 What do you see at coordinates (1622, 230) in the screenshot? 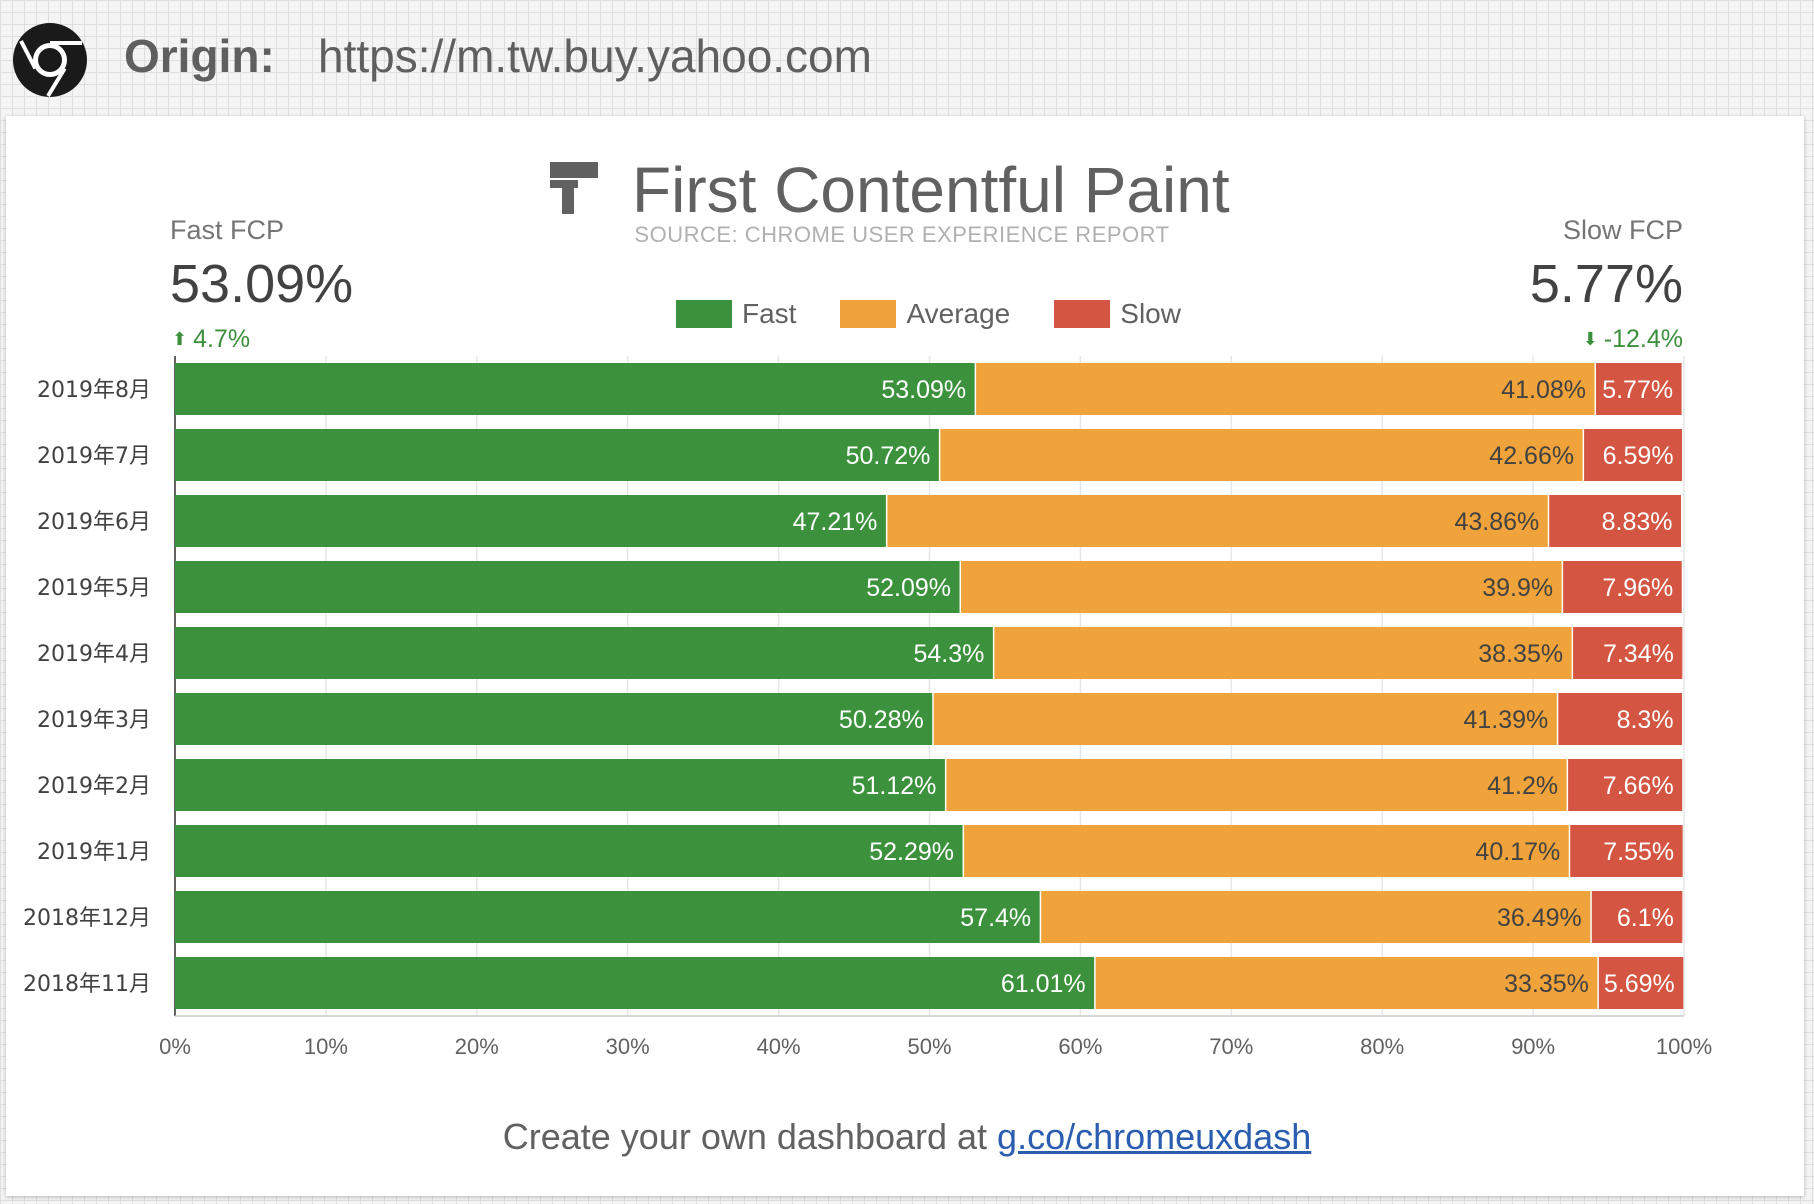
I see `slow-kpi-label: Slow FCP` at bounding box center [1622, 230].